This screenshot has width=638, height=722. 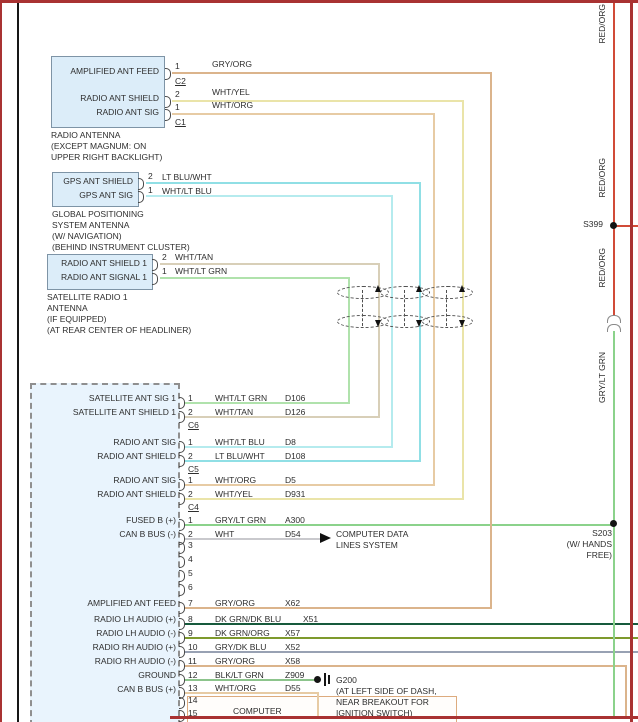 I want to click on wire-lt-blu-wht, so click(x=282, y=183).